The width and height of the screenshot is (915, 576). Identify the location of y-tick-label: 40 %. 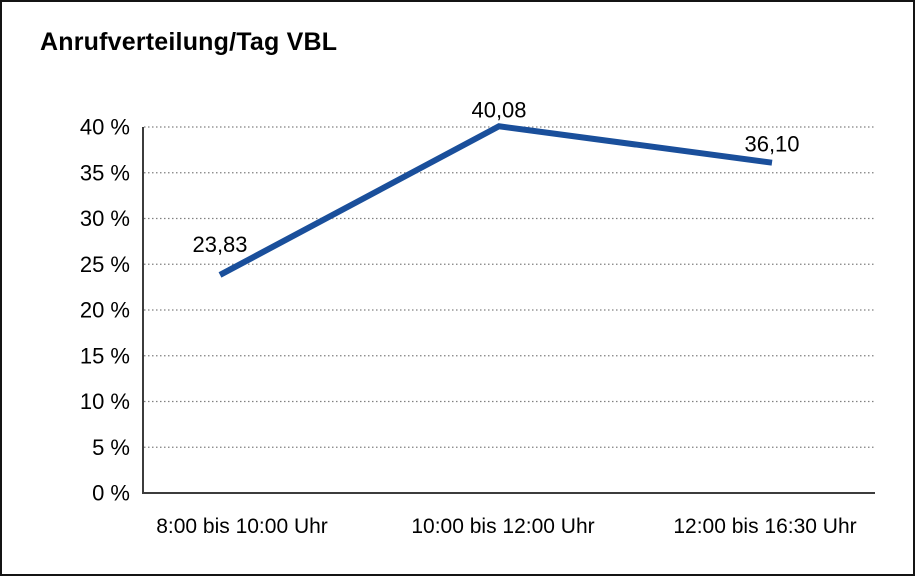
(105, 127).